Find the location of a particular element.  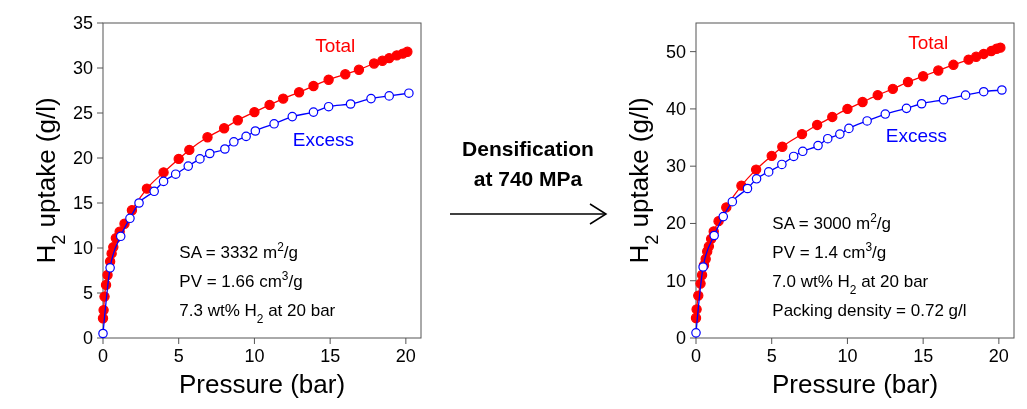

annotation: 7.3 wt% H$_{2}$ at 20 bar is located at coordinates (257, 313).